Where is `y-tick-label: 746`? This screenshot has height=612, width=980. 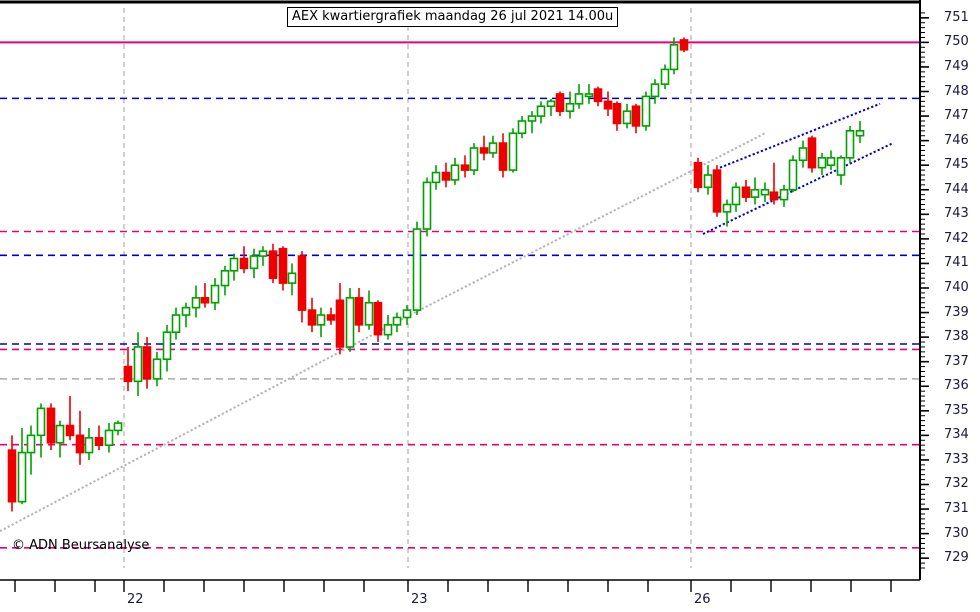 y-tick-label: 746 is located at coordinates (956, 140).